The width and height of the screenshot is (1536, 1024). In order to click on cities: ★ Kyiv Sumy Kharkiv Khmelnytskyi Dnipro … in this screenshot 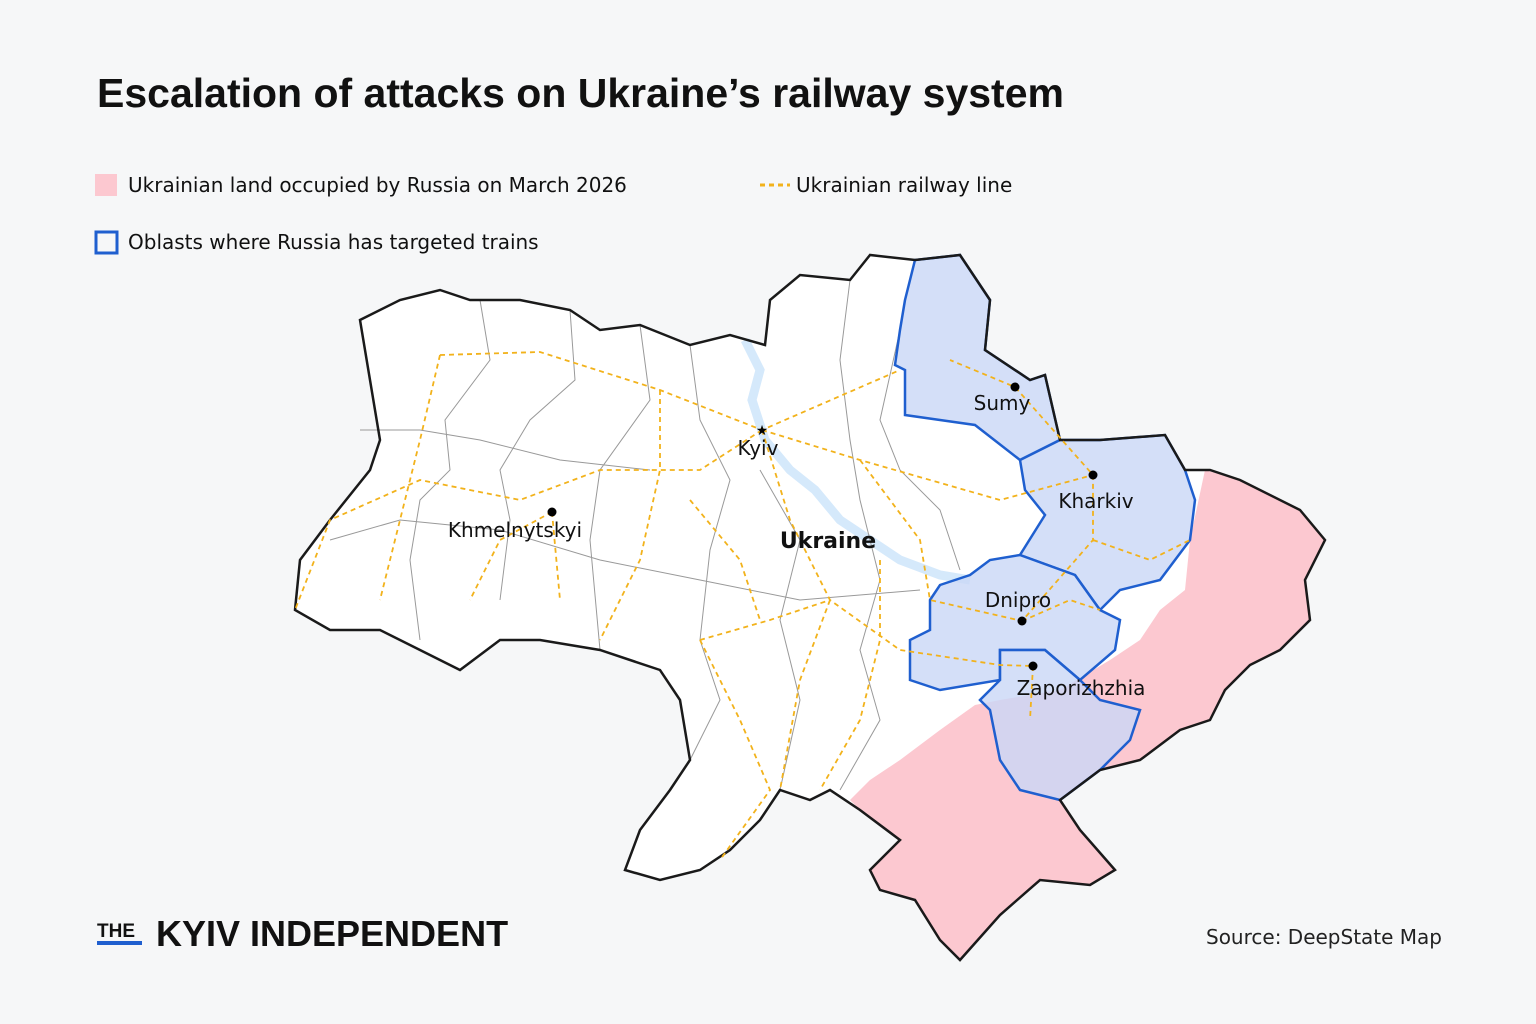, I will do `click(797, 541)`.